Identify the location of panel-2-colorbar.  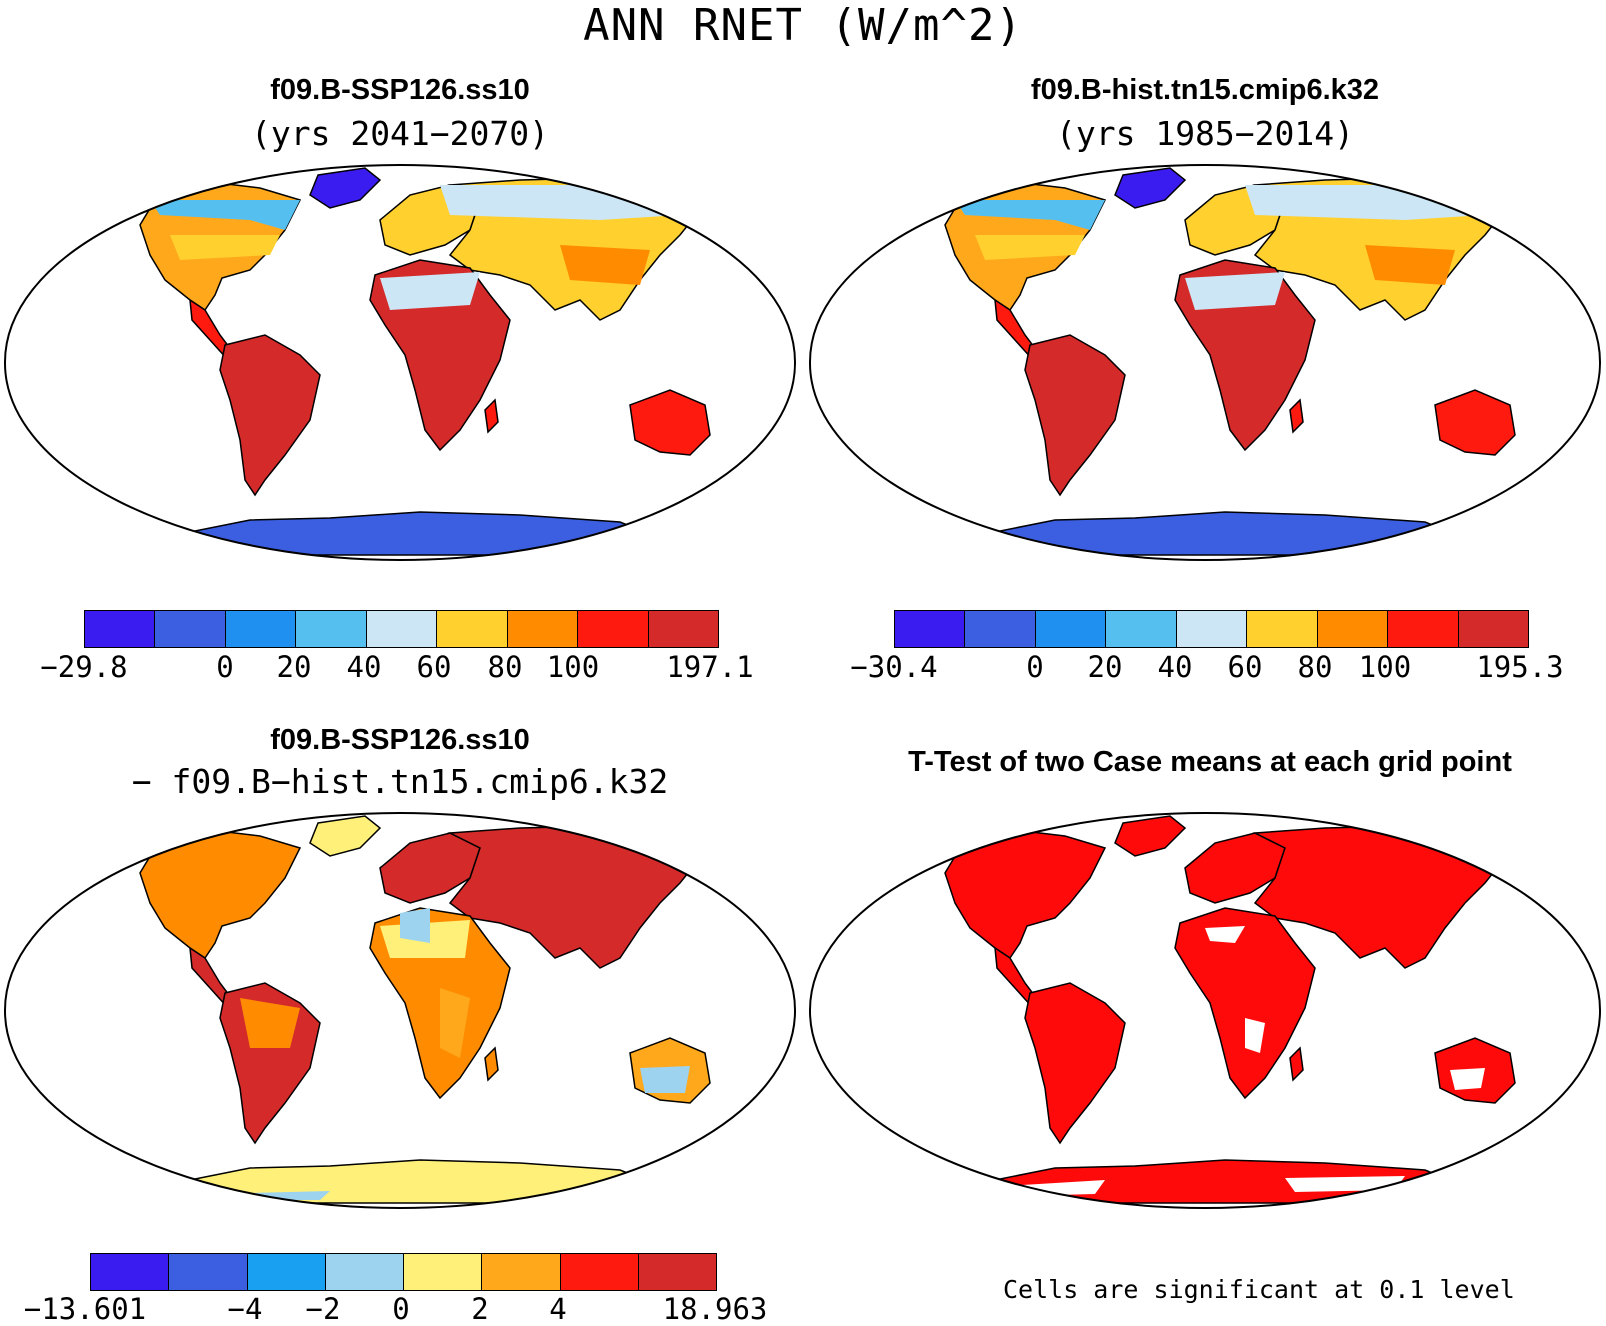
(1211, 629).